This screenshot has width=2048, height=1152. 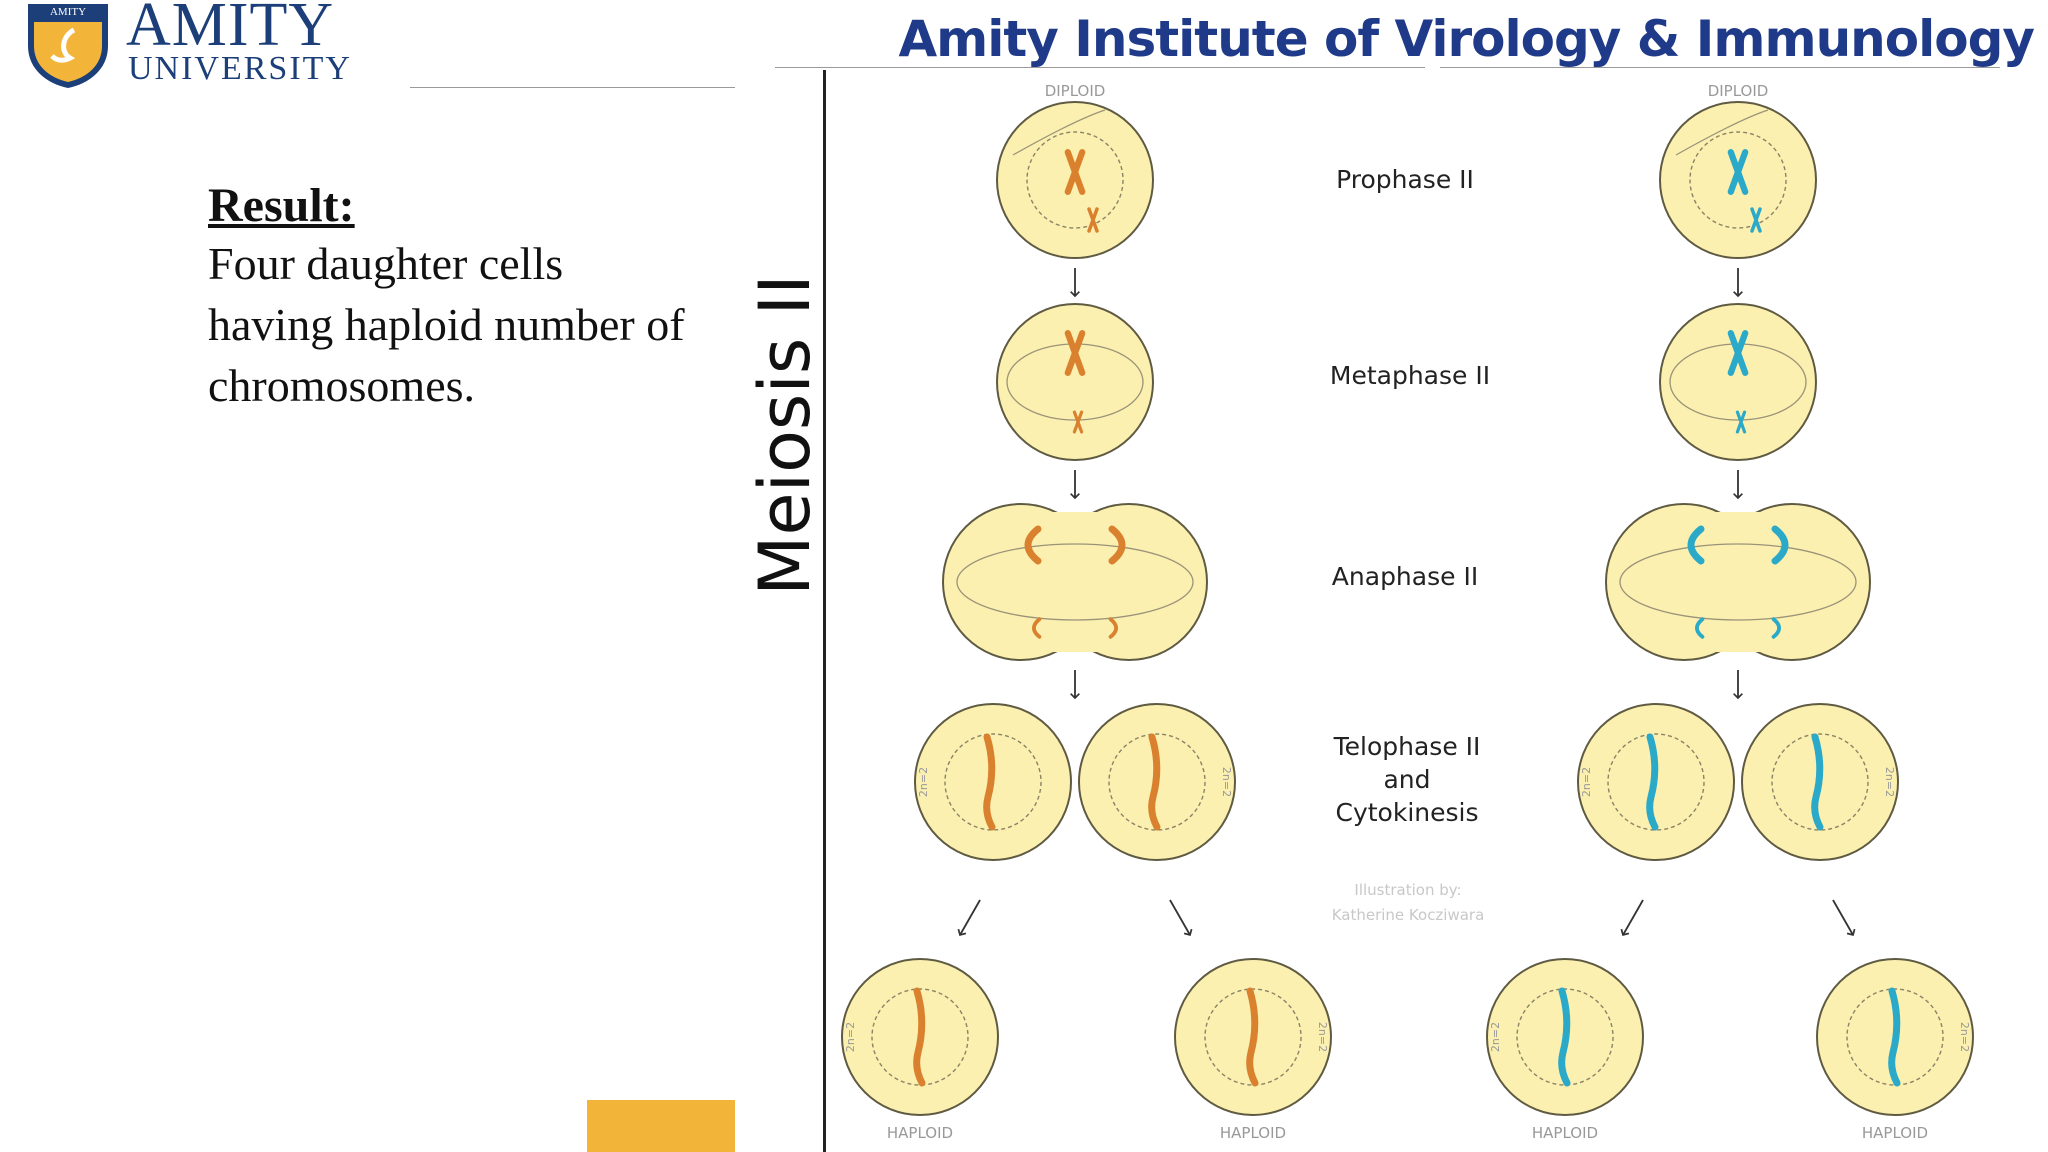 I want to click on prophase-spindle-left, so click(x=1059, y=132).